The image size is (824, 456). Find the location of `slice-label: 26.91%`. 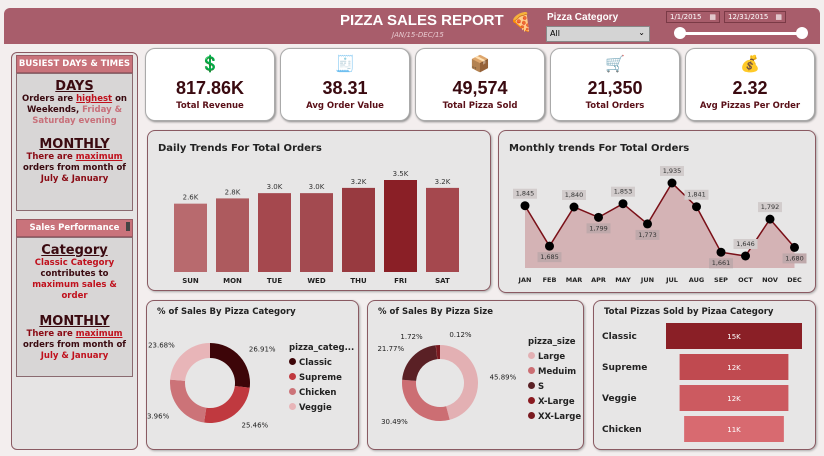

slice-label: 26.91% is located at coordinates (262, 349).